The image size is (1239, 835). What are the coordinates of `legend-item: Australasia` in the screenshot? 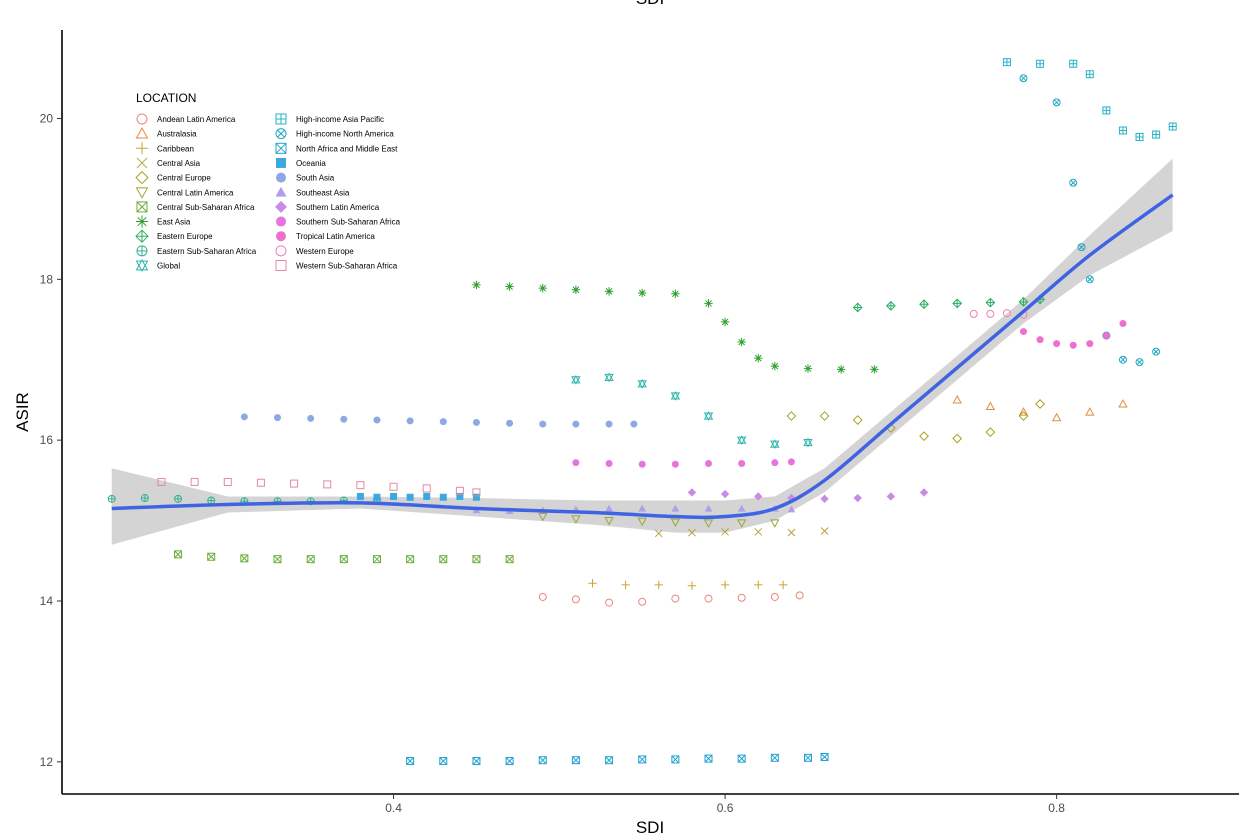 It's located at (166, 133).